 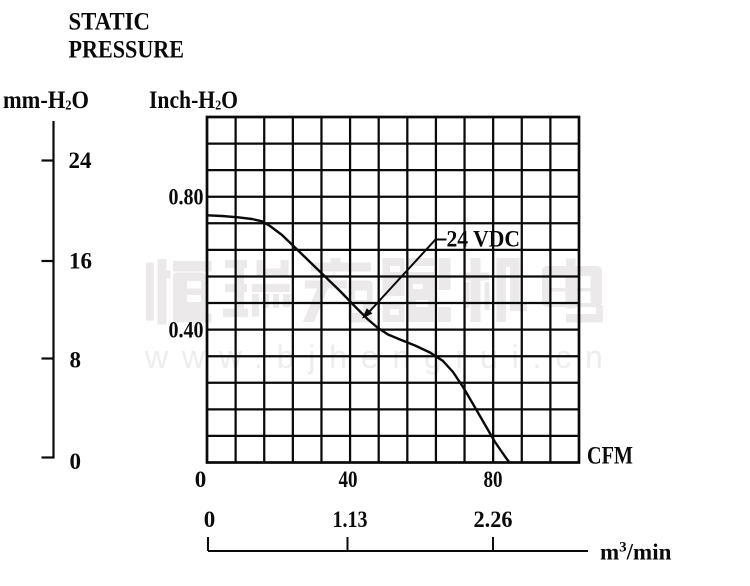 I want to click on svg-text: CFM, so click(x=610, y=455).